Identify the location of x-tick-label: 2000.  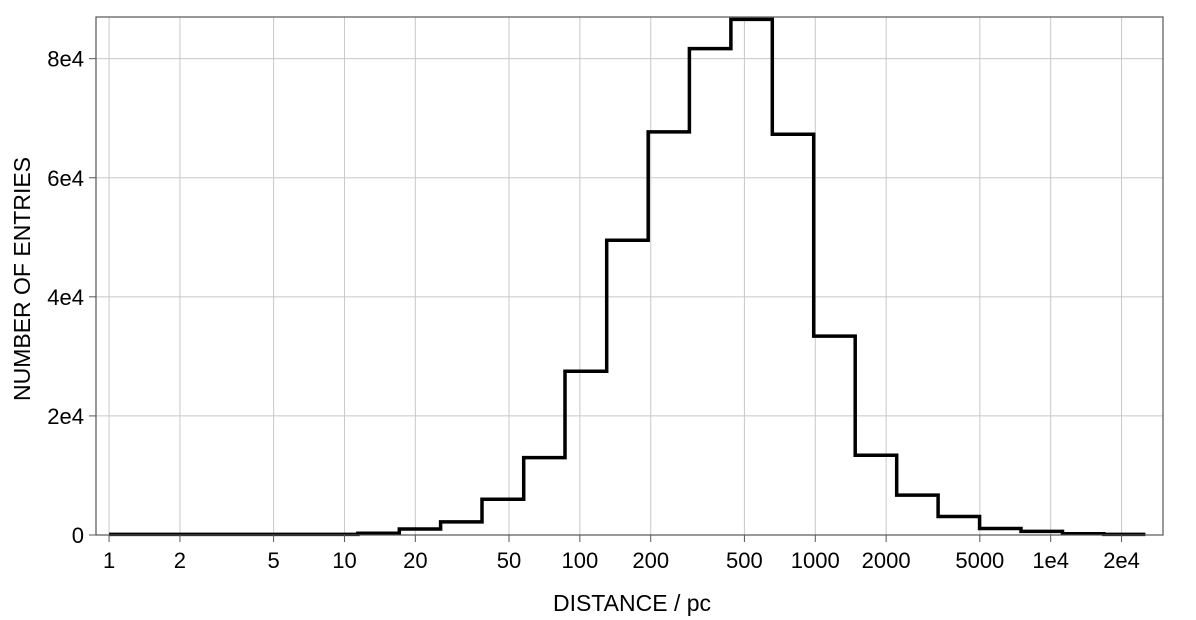
(886, 560).